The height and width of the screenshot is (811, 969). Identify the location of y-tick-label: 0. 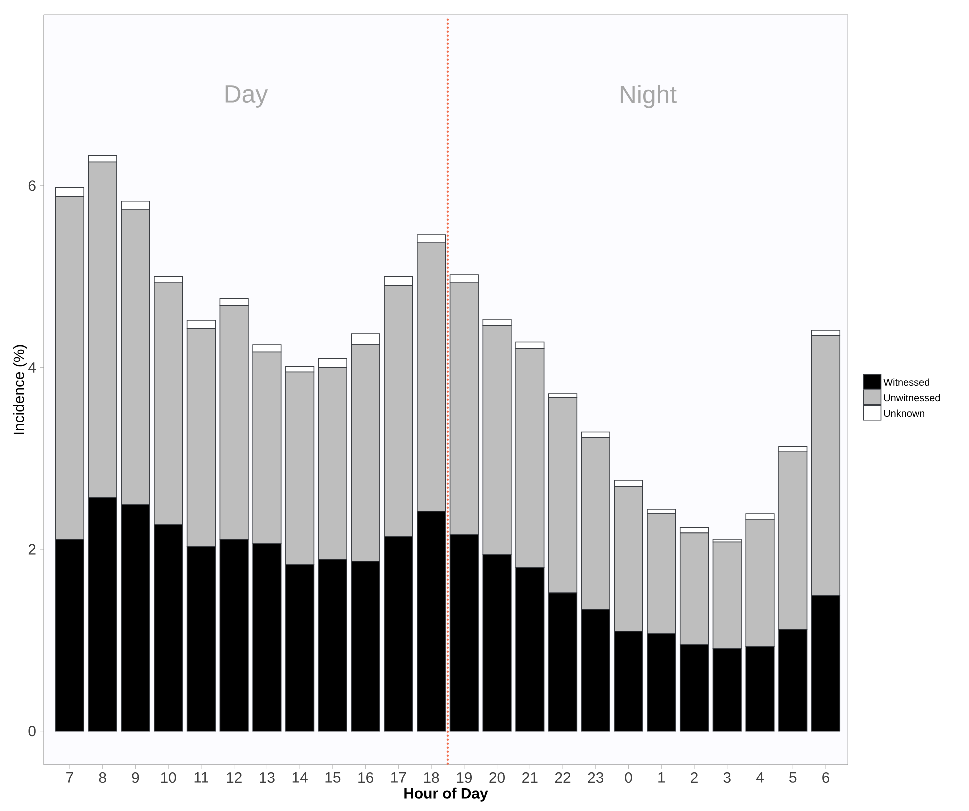
(32, 731).